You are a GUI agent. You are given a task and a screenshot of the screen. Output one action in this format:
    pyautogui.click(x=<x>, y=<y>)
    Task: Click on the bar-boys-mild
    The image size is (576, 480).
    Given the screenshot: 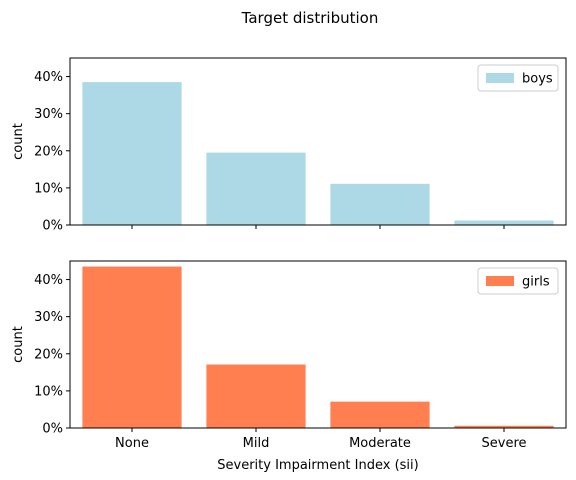 What is the action you would take?
    pyautogui.click(x=256, y=188)
    